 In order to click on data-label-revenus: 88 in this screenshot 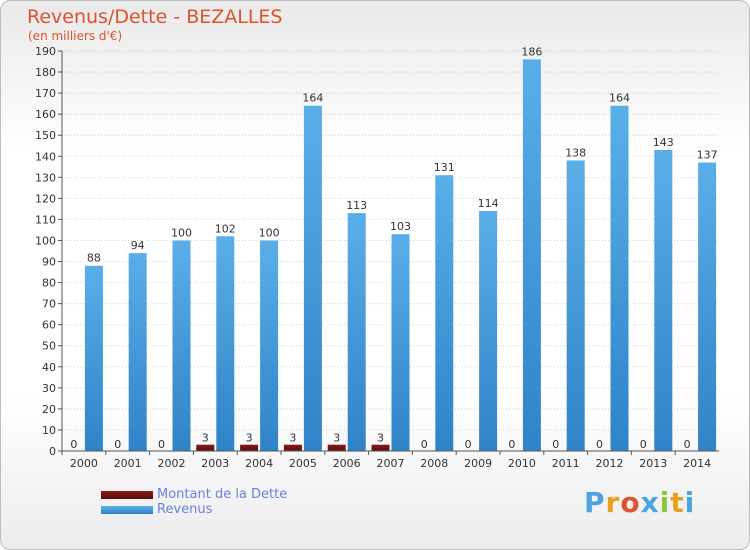, I will do `click(94, 258)`.